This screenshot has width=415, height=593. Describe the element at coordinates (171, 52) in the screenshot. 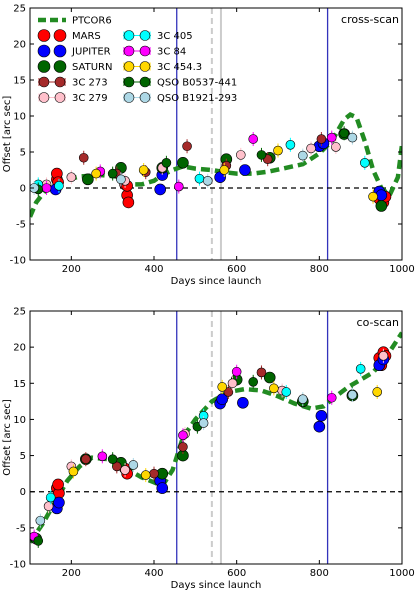

I see `legend-label: 3C 84` at that location.